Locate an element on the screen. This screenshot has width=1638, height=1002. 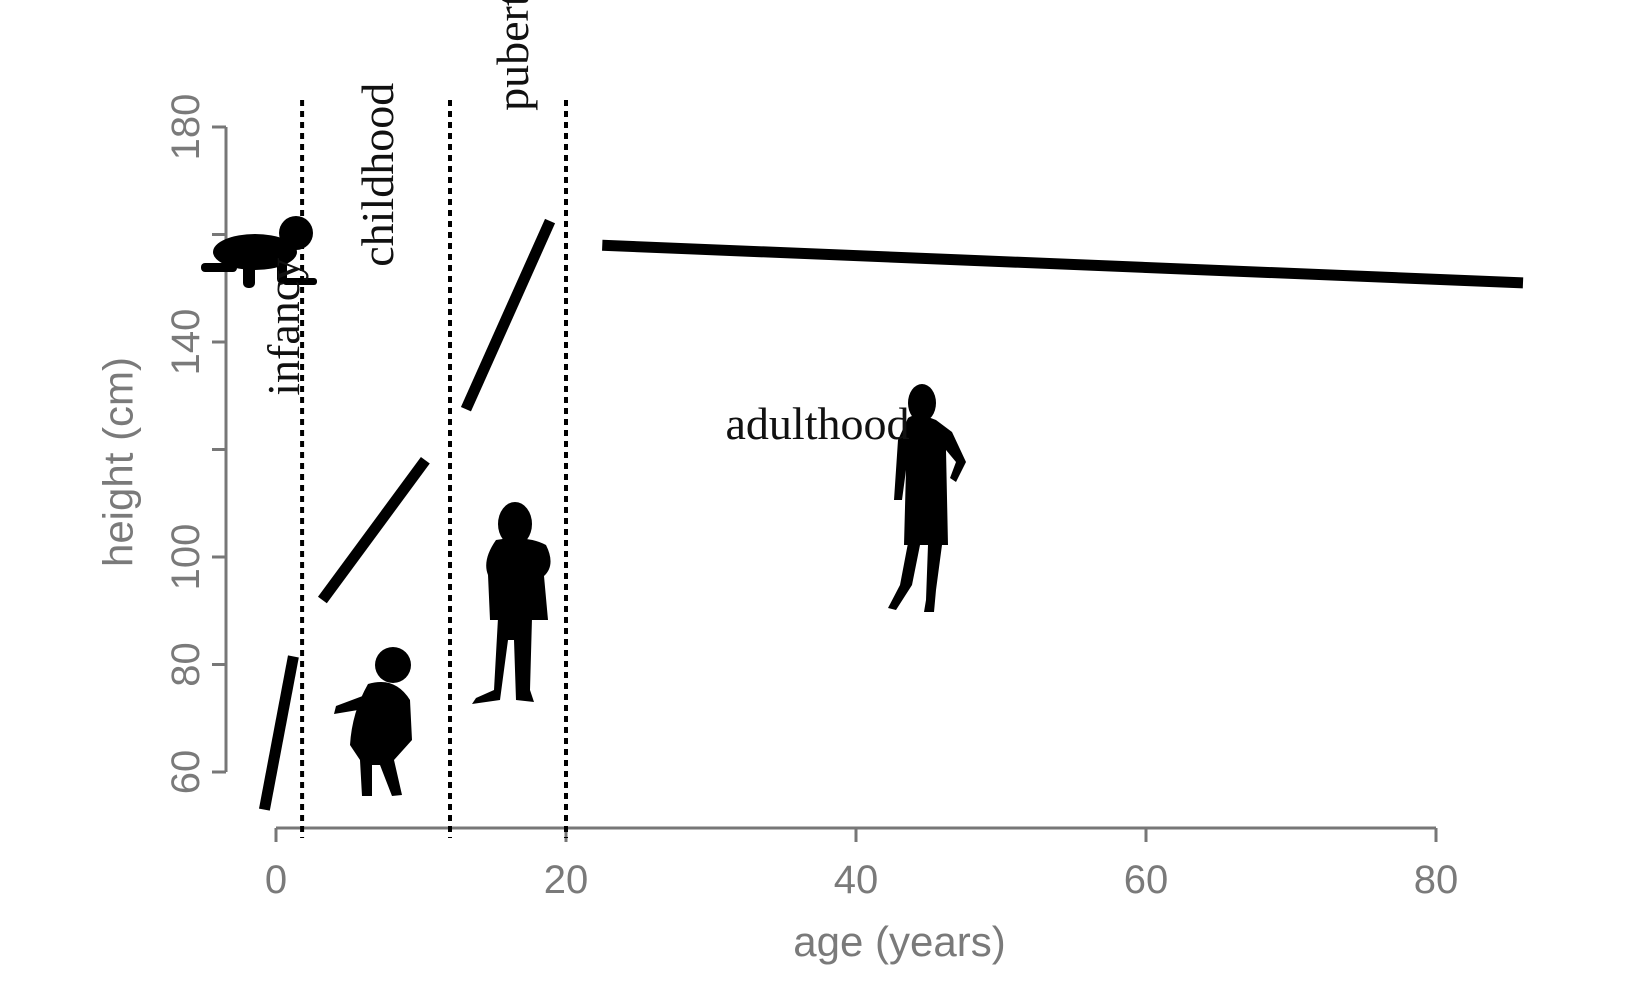
y-tick-label: 60 is located at coordinates (186, 772).